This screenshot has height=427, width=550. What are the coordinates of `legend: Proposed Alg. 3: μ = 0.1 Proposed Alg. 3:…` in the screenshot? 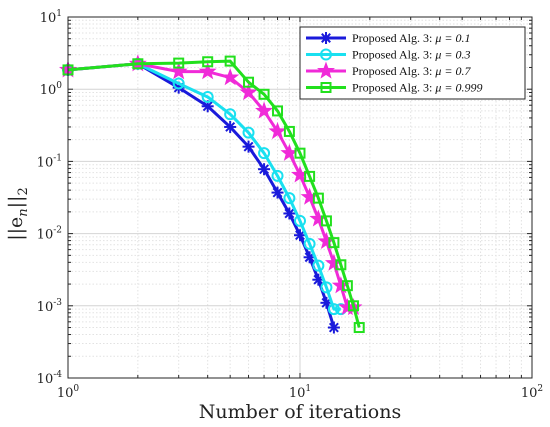 It's located at (412, 63).